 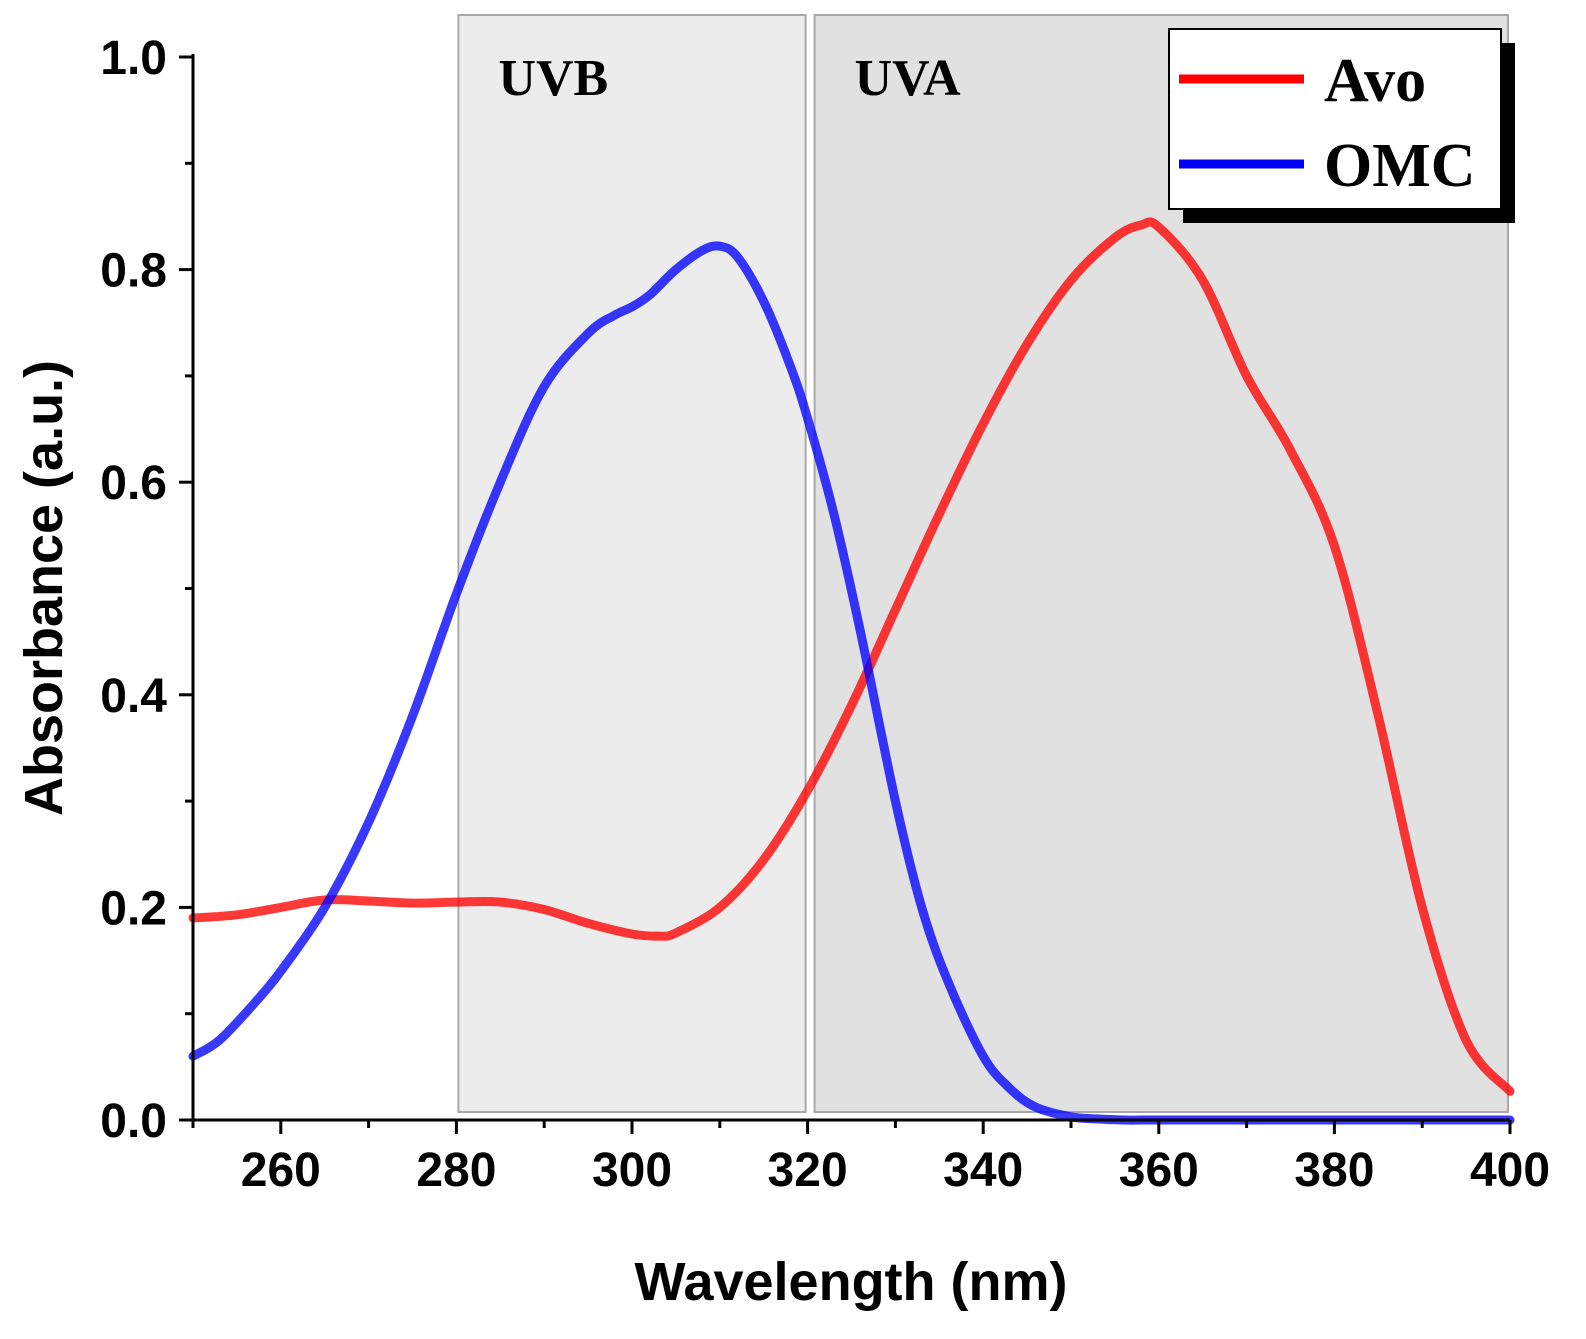 I want to click on y-tick-label: 1.0, so click(x=133, y=58).